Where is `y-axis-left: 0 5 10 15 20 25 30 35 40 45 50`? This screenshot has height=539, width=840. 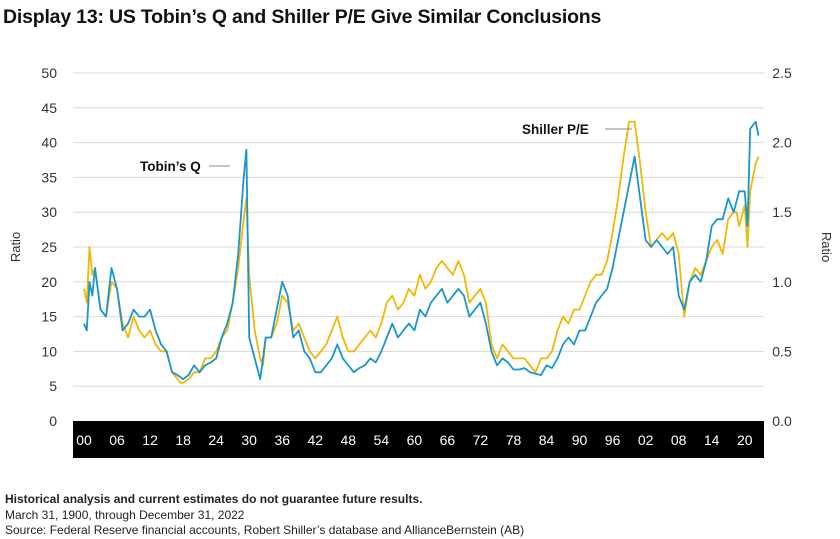 y-axis-left: 0 5 10 15 20 25 30 35 40 45 50 is located at coordinates (49, 247).